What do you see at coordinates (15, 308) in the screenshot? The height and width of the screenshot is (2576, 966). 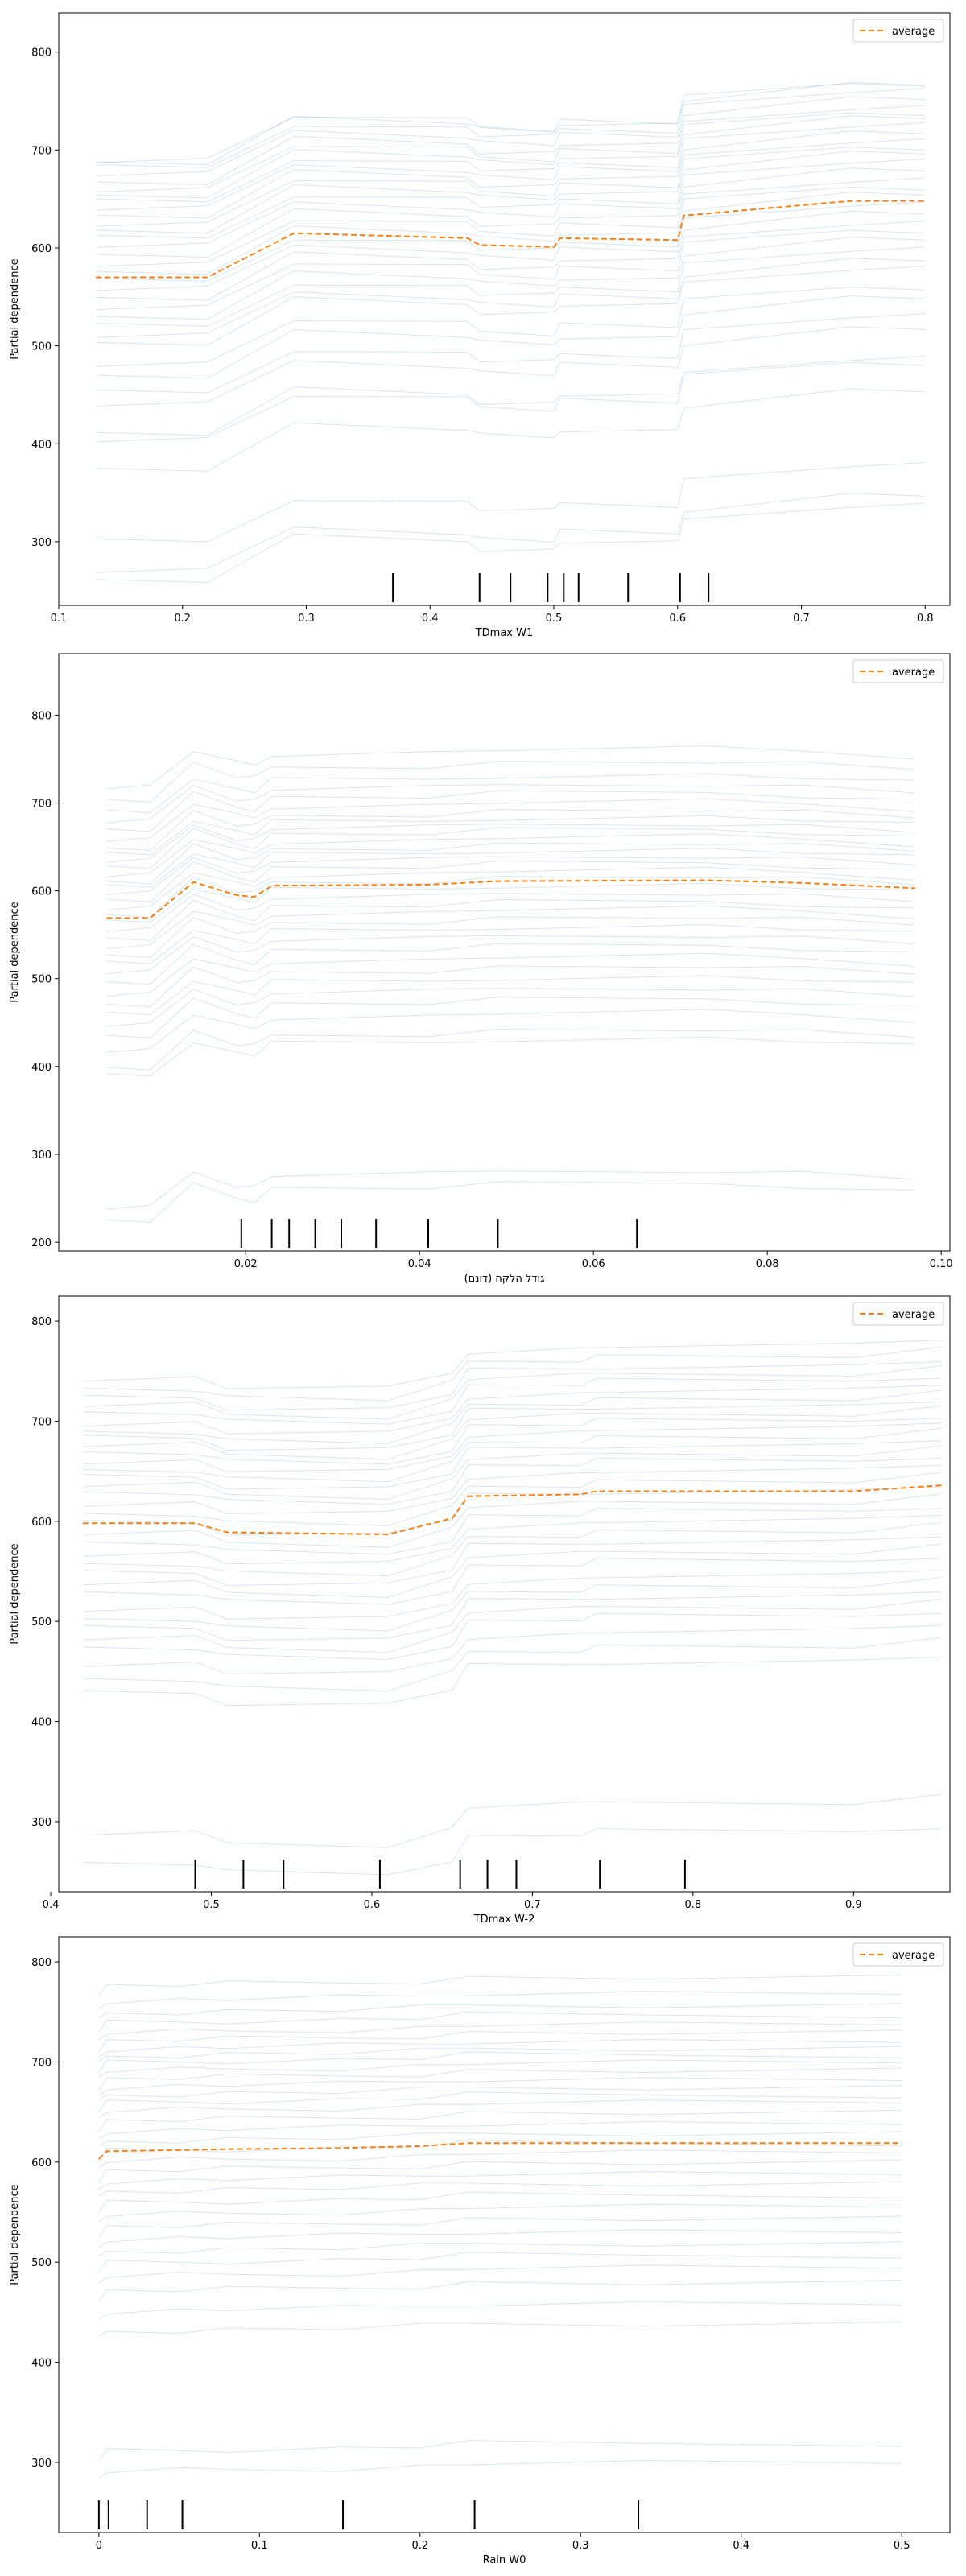 I see `y-axis-label: Partial dependence` at bounding box center [15, 308].